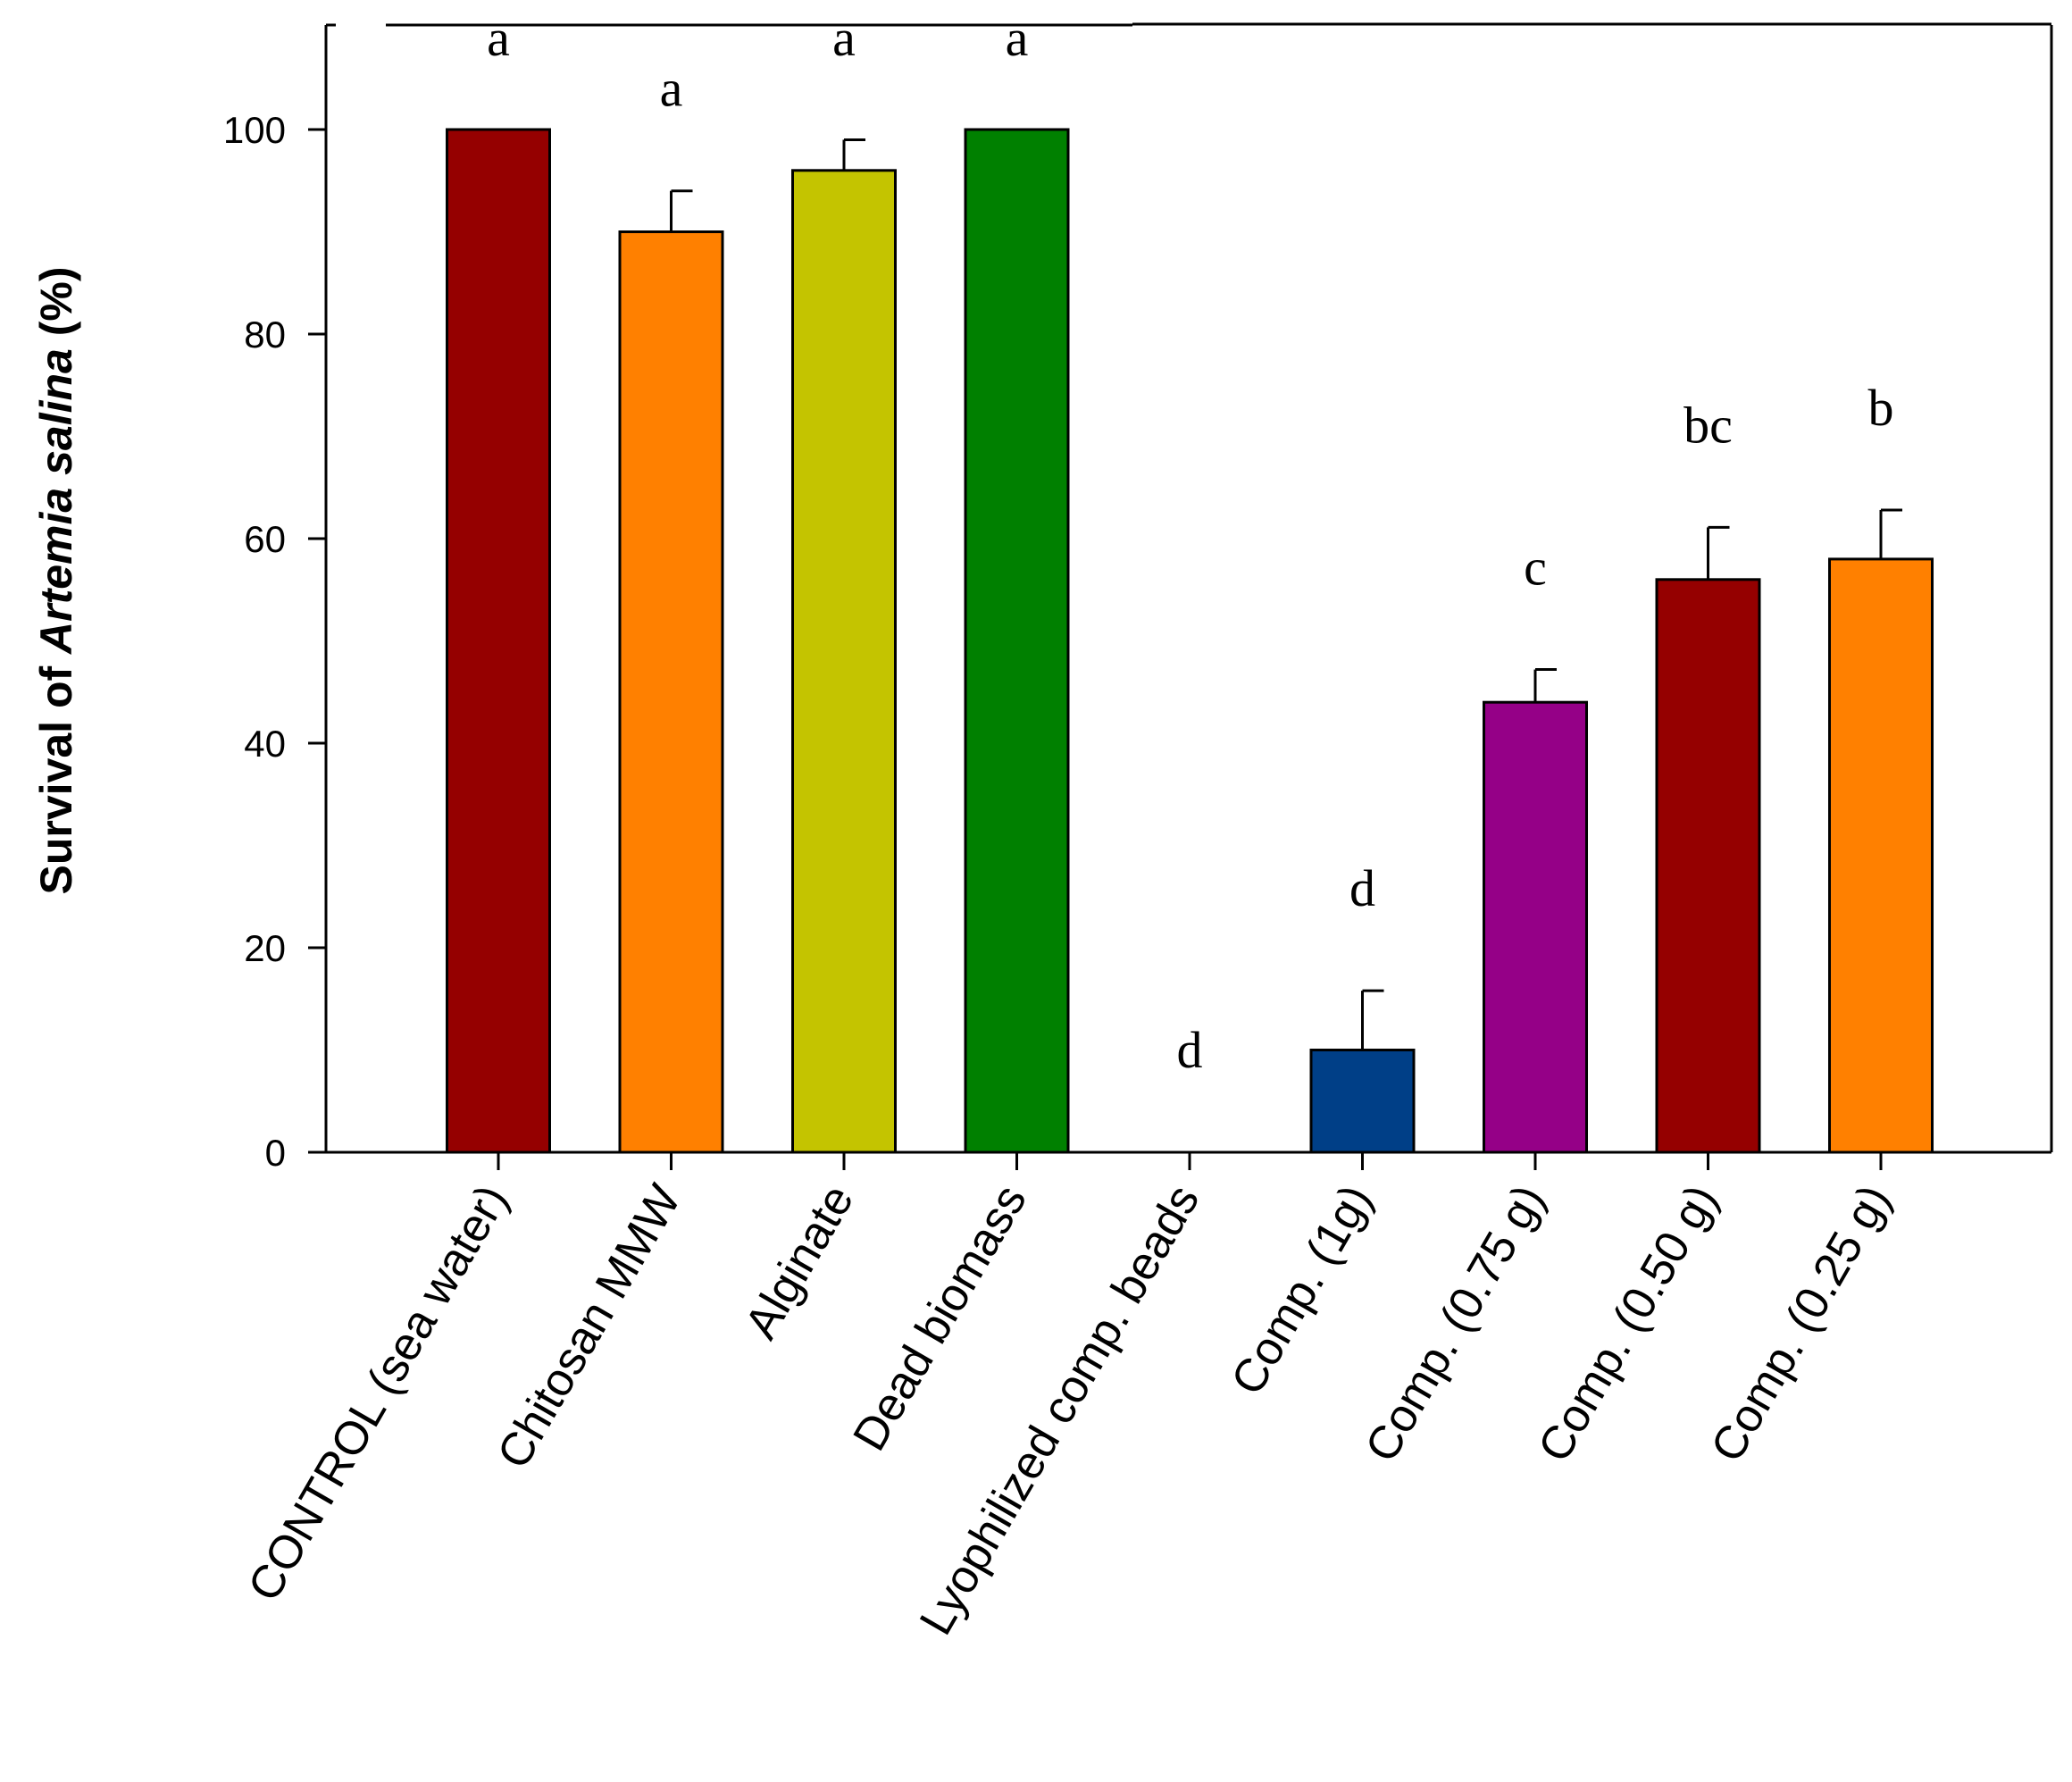 Image resolution: width=2072 pixels, height=1782 pixels. What do you see at coordinates (1881, 408) in the screenshot?
I see `significance-letter: b` at bounding box center [1881, 408].